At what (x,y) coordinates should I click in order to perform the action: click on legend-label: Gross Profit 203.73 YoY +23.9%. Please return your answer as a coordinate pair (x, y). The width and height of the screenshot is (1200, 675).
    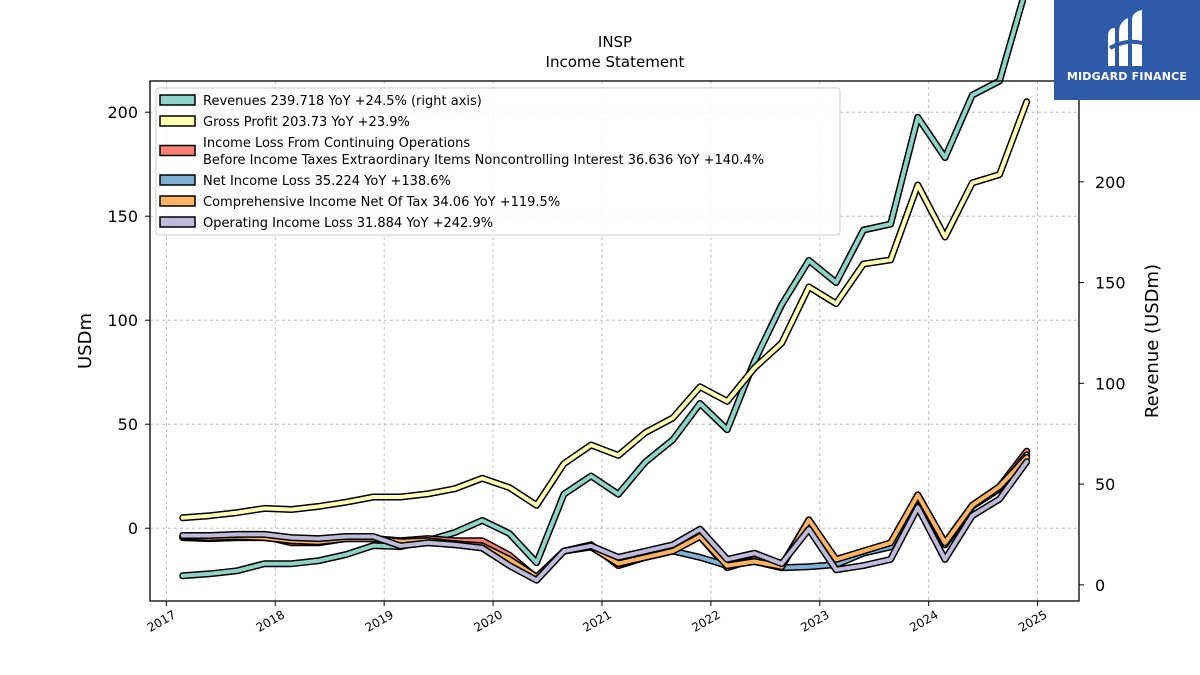
    Looking at the image, I should click on (306, 122).